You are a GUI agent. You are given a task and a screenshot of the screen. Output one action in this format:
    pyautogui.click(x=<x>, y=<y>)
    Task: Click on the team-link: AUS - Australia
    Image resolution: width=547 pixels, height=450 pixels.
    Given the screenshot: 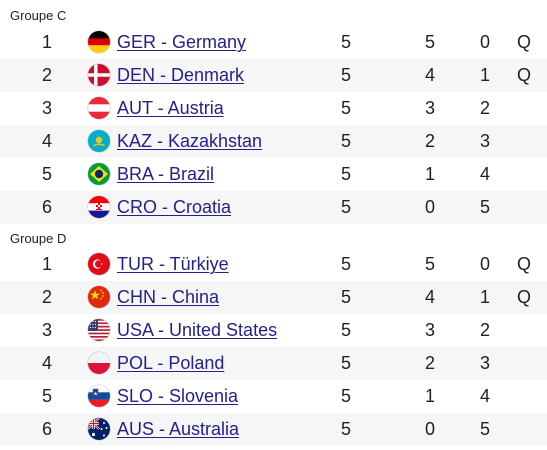 What is the action you would take?
    pyautogui.click(x=178, y=429)
    